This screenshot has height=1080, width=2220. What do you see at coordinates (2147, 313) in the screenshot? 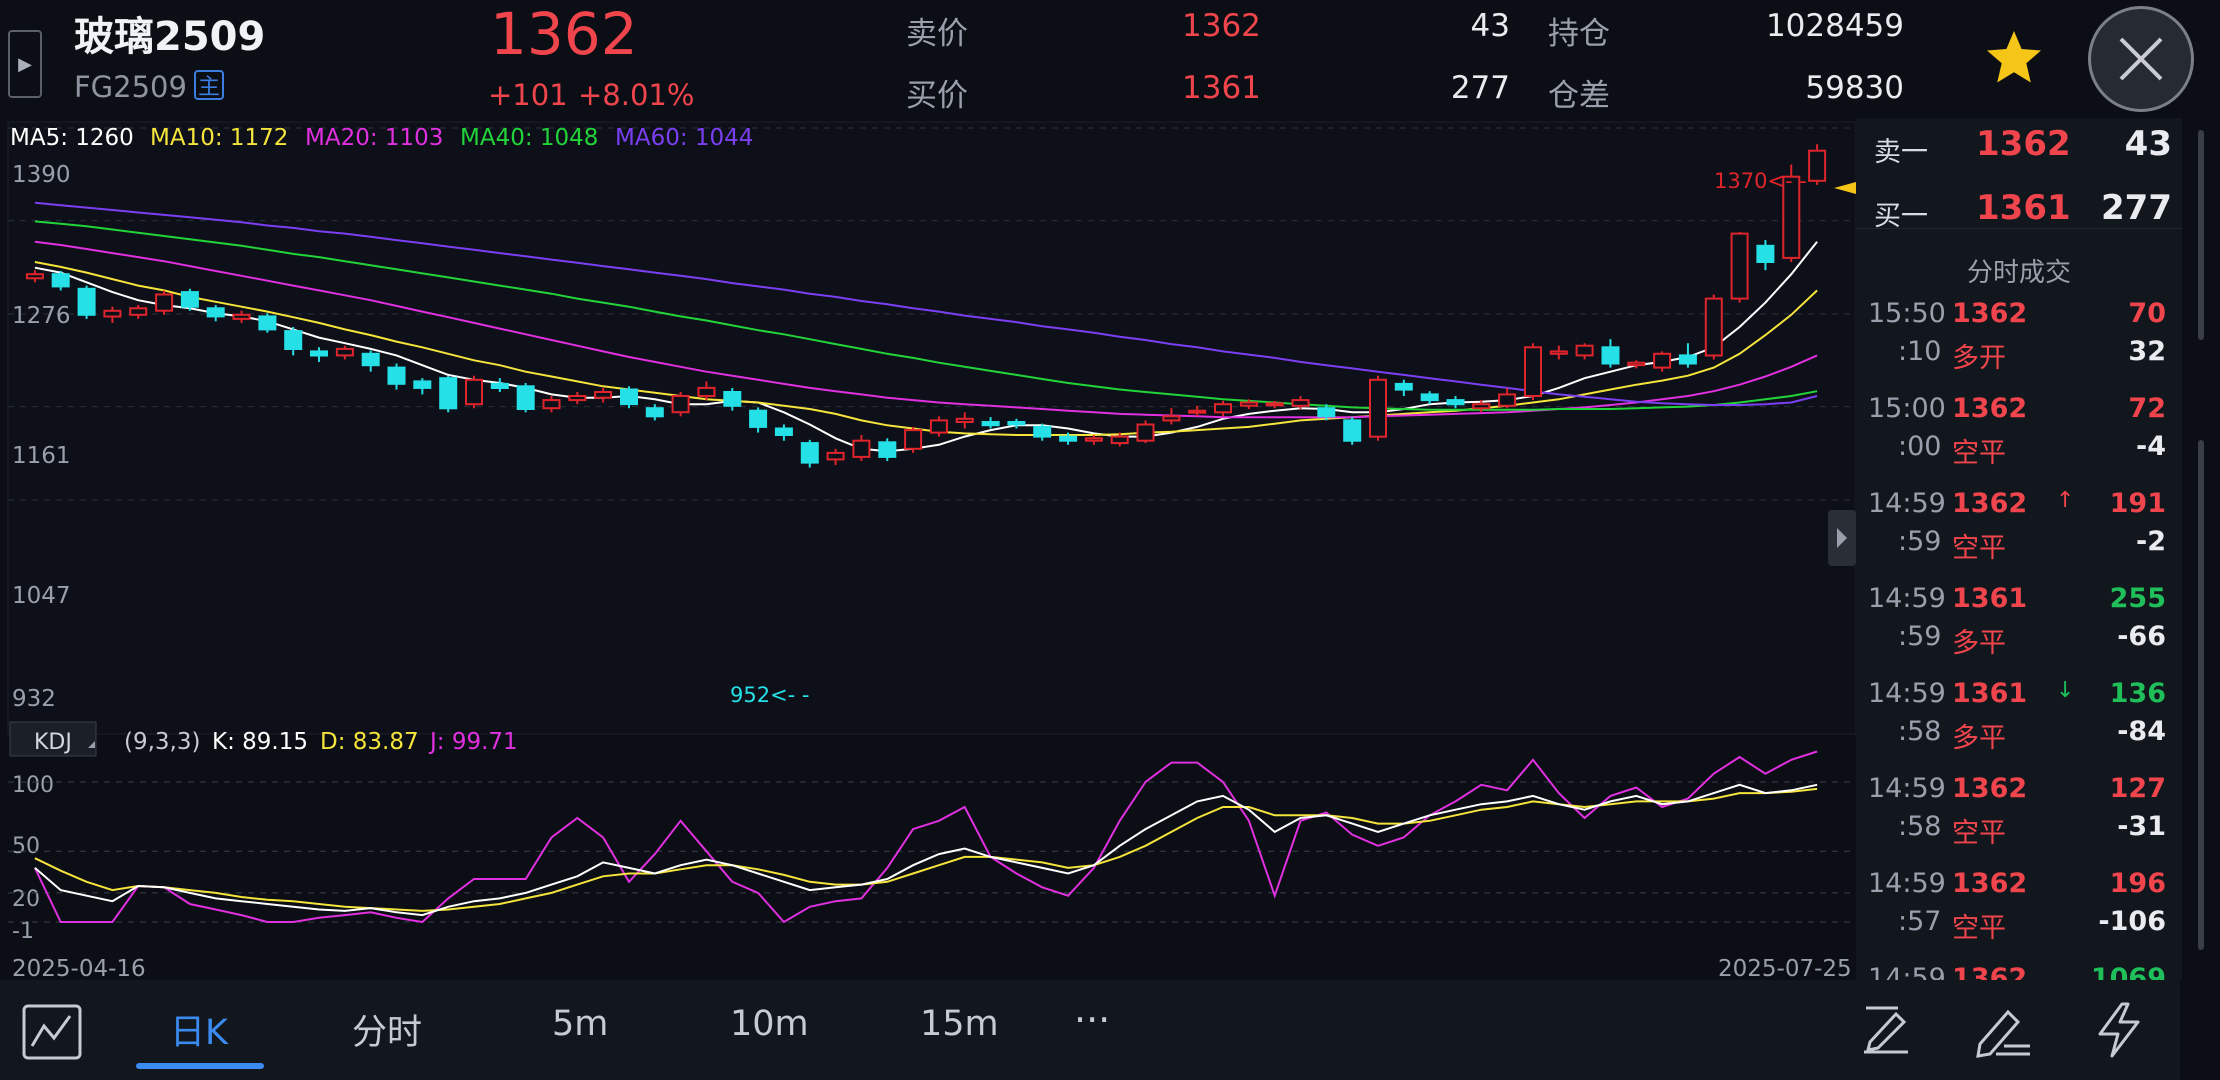
I see `tick-volume: 70` at bounding box center [2147, 313].